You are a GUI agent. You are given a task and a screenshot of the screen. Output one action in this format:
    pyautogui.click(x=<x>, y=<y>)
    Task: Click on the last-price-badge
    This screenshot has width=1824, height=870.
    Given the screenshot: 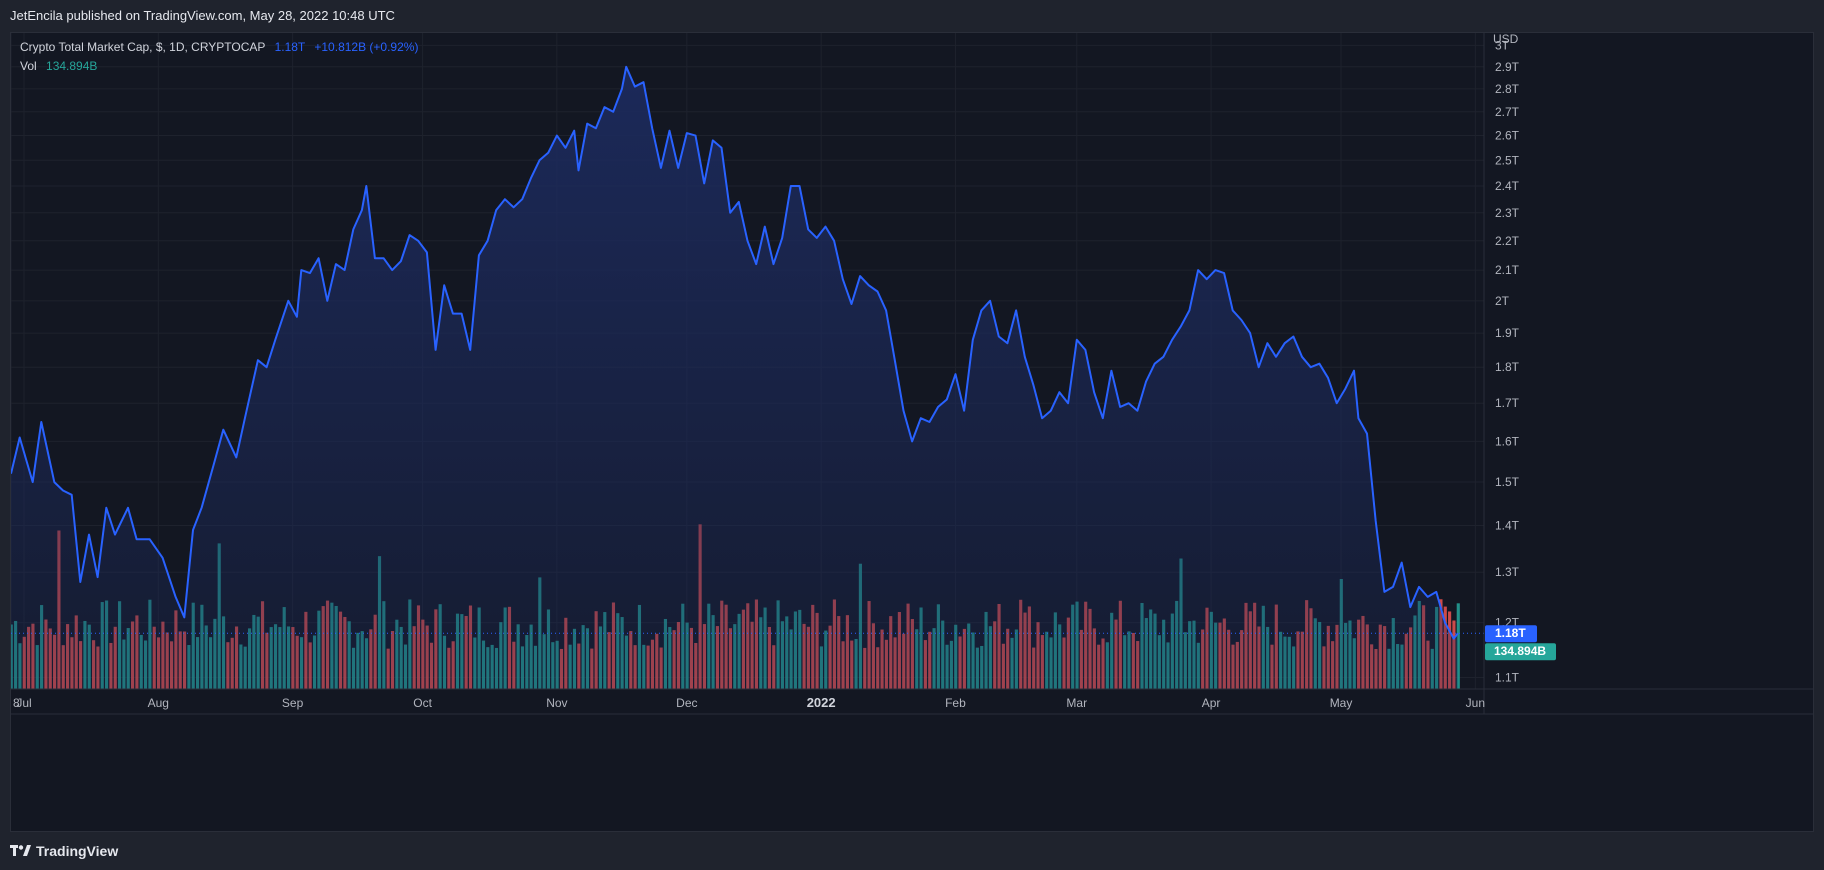 What is the action you would take?
    pyautogui.click(x=1511, y=634)
    